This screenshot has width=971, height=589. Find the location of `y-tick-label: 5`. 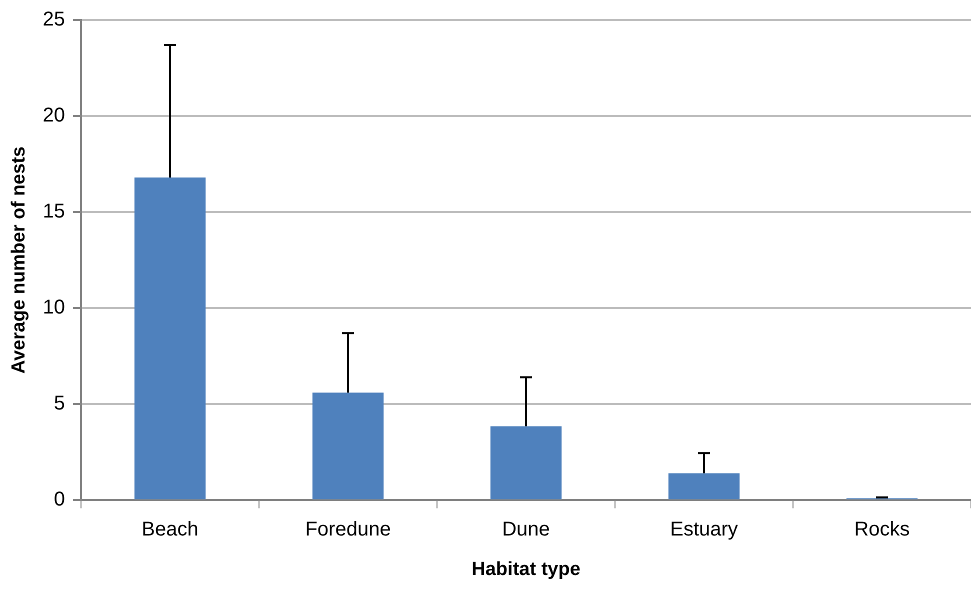

y-tick-label: 5 is located at coordinates (60, 403).